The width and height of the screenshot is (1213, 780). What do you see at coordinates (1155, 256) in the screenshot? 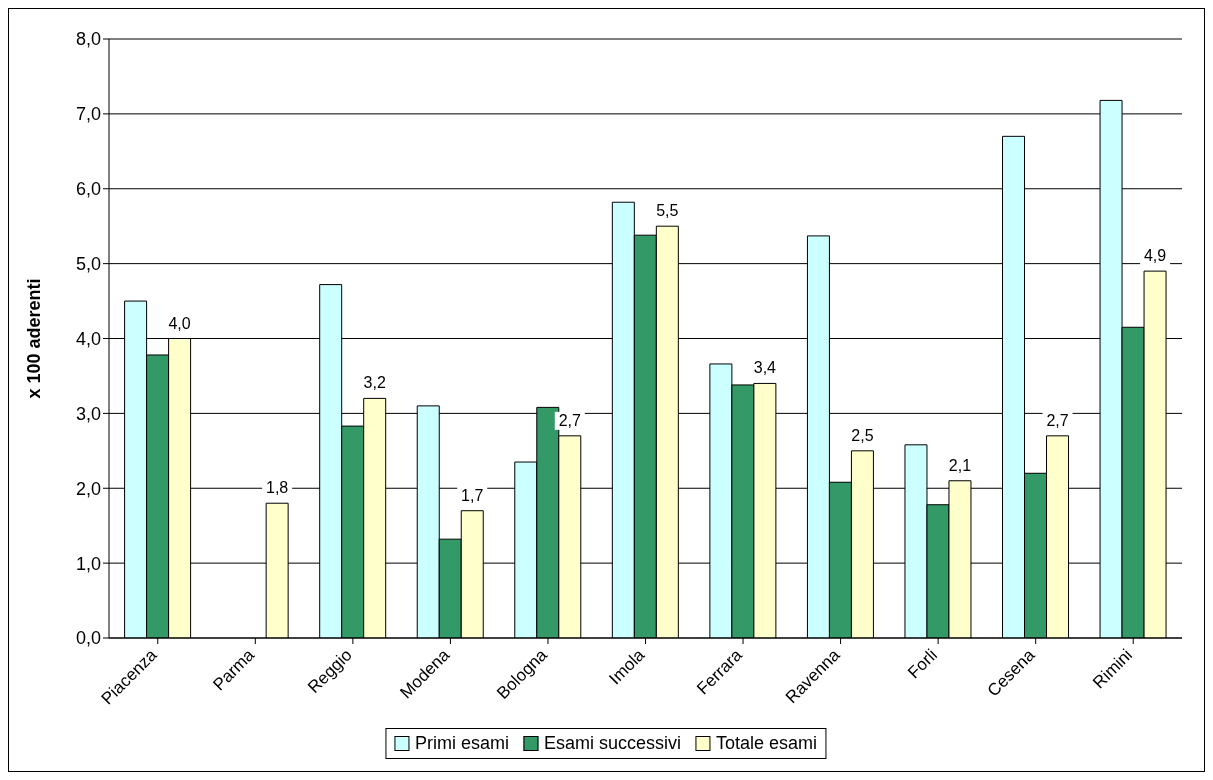
I see `data-label: 4,9` at bounding box center [1155, 256].